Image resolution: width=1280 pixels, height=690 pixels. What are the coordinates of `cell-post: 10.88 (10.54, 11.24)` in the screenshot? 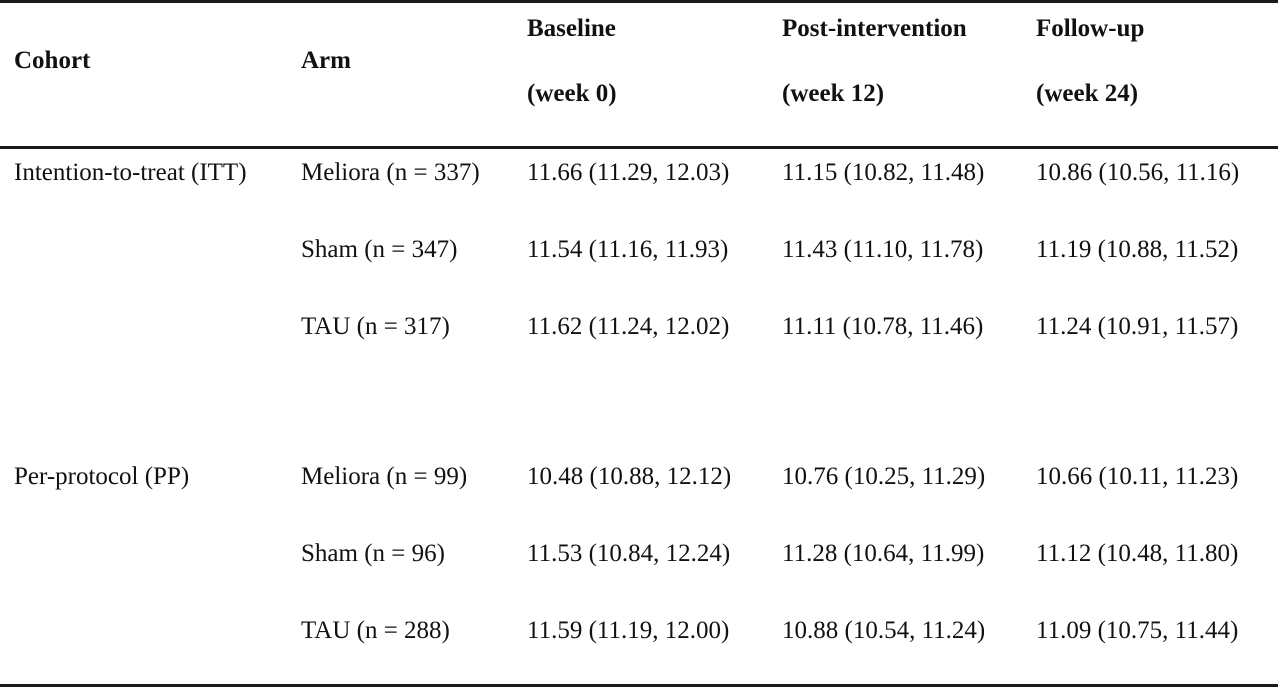 It's located at (884, 630).